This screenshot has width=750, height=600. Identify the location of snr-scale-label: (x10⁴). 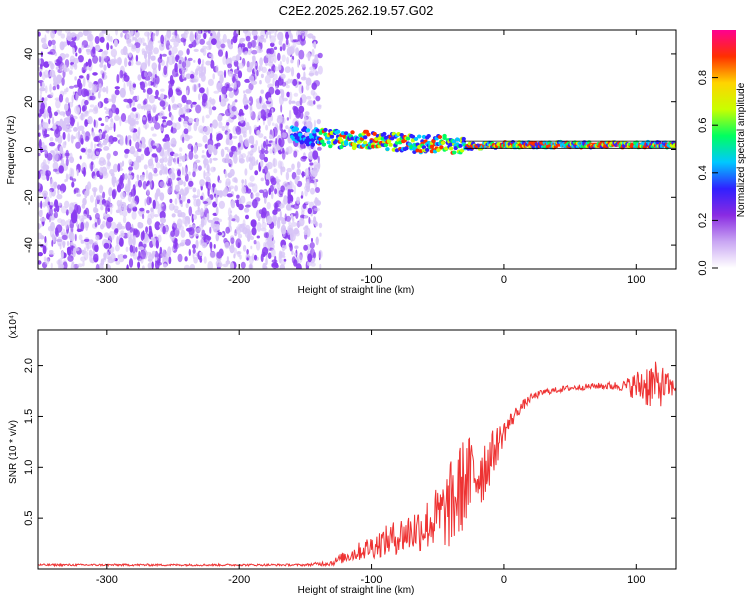
(13, 324).